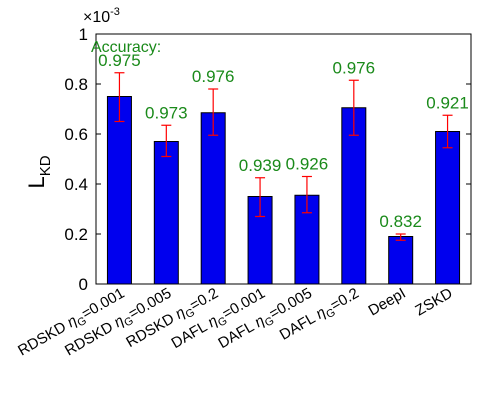  Describe the element at coordinates (76, 184) in the screenshot. I see `y-tick-label: 0.4` at that location.